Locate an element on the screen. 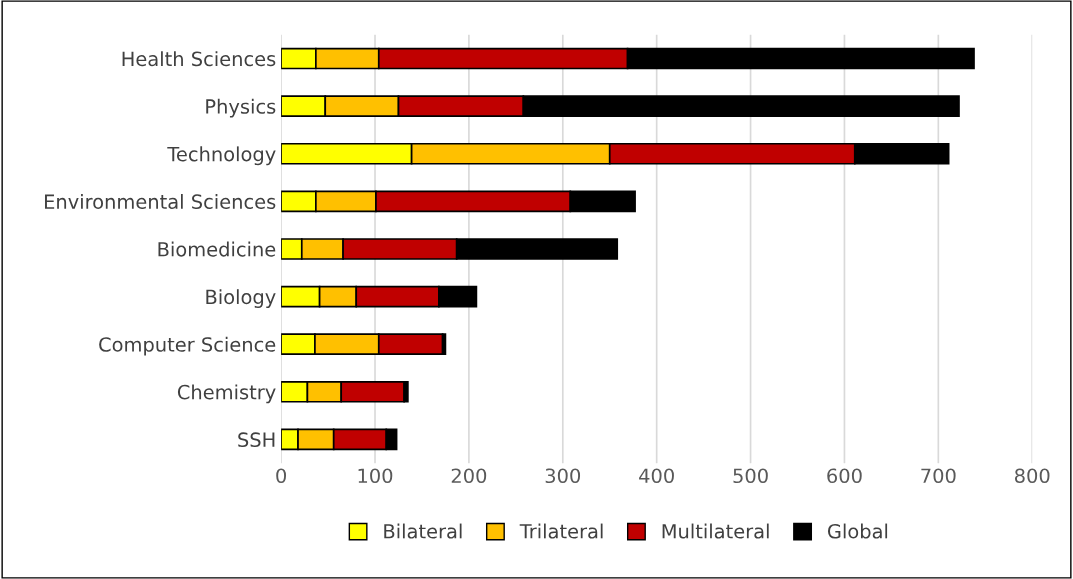 The image size is (1073, 579). y-tick-label: SSH is located at coordinates (256, 440).